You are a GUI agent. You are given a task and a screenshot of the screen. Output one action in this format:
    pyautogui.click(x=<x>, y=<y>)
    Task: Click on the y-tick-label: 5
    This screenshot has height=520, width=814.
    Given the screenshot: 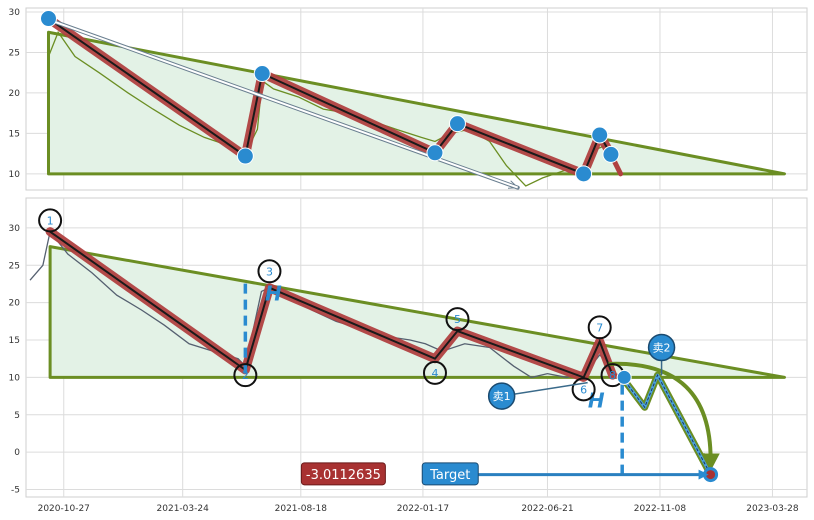 What is the action you would take?
    pyautogui.click(x=17, y=416)
    